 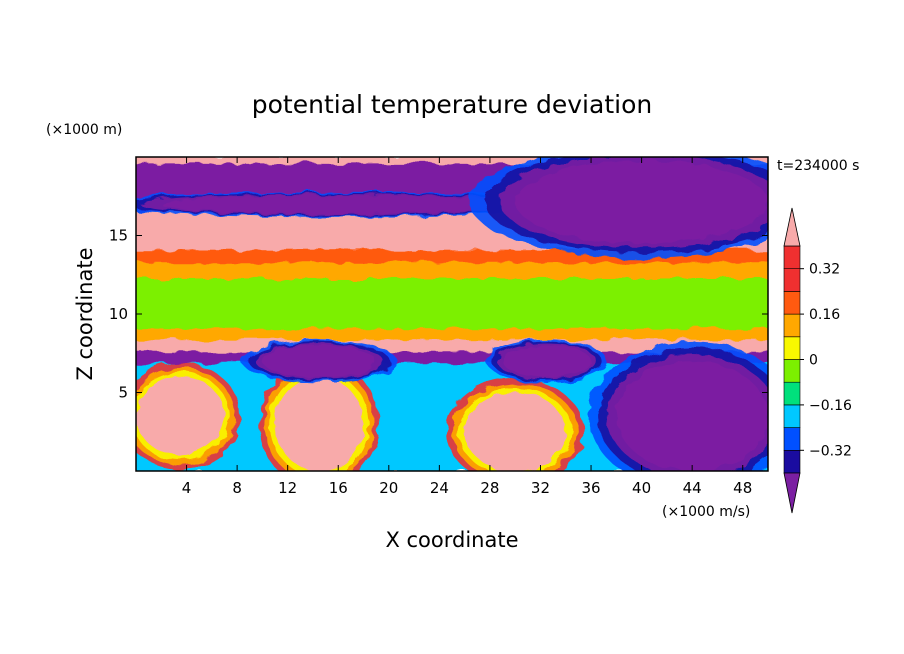 What do you see at coordinates (452, 104) in the screenshot?
I see `chart-title: potential temperature deviation` at bounding box center [452, 104].